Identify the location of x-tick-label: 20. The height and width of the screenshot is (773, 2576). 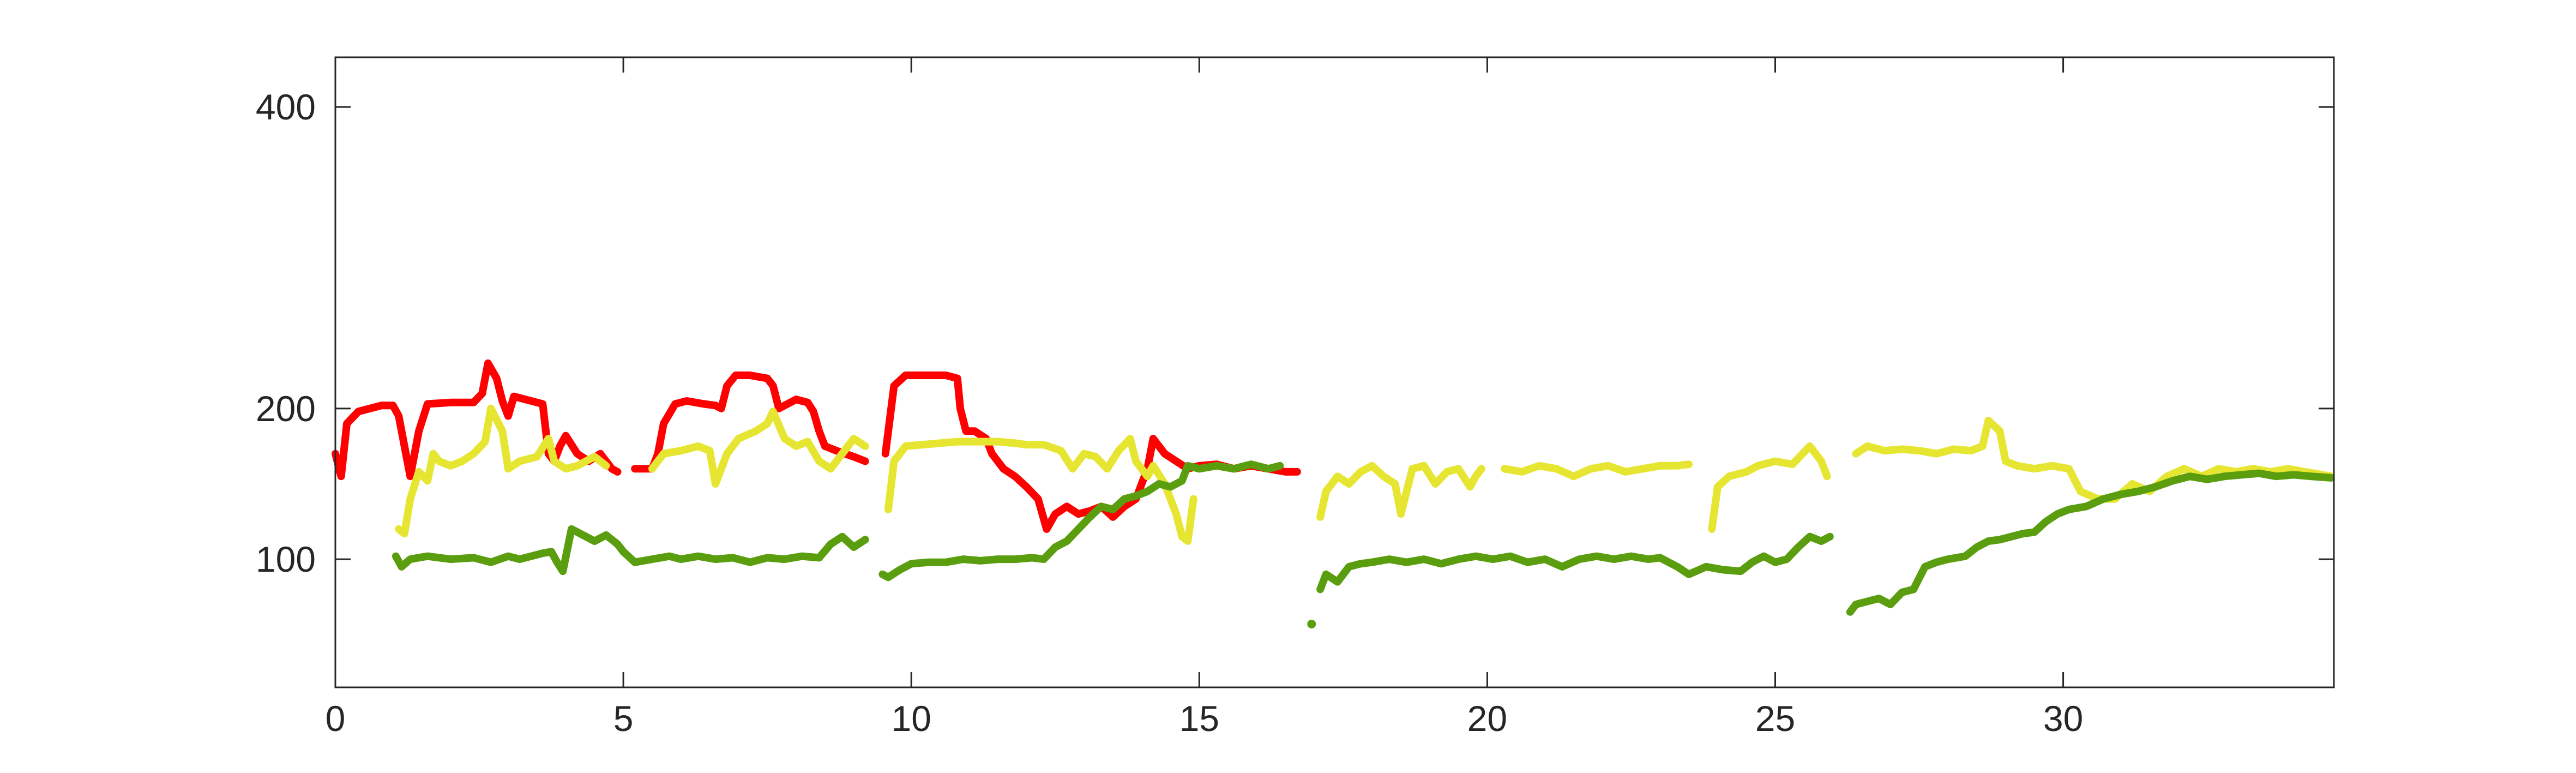
(1487, 718).